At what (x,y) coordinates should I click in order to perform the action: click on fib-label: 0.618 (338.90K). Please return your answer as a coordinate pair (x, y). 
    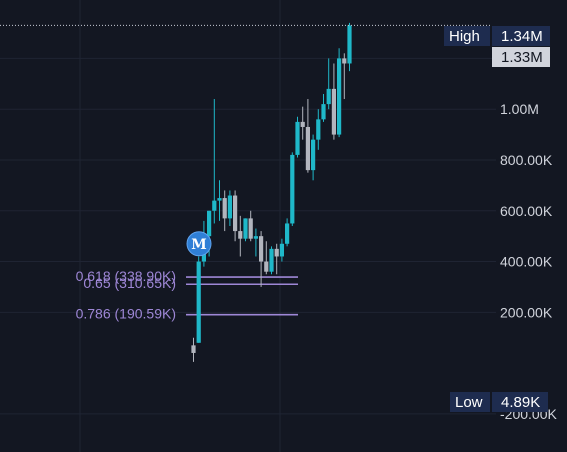
    Looking at the image, I should click on (126, 276).